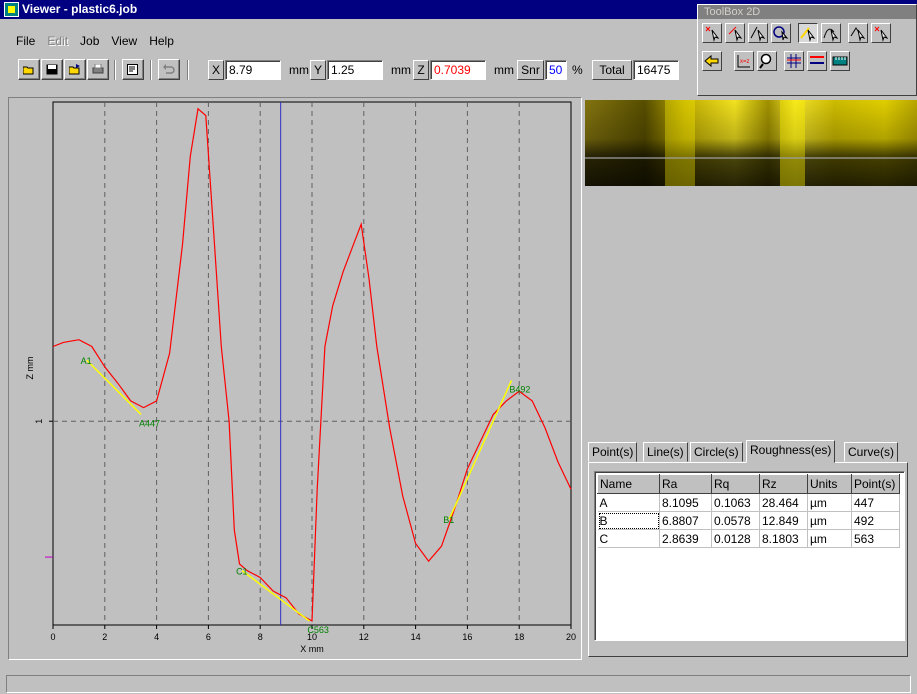  I want to click on cell-points: 563, so click(875, 538).